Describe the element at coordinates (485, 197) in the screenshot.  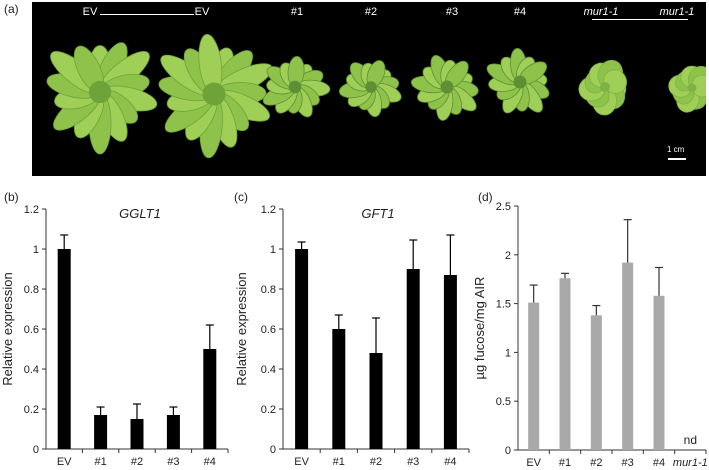
I see `panel-label-d: (d)` at that location.